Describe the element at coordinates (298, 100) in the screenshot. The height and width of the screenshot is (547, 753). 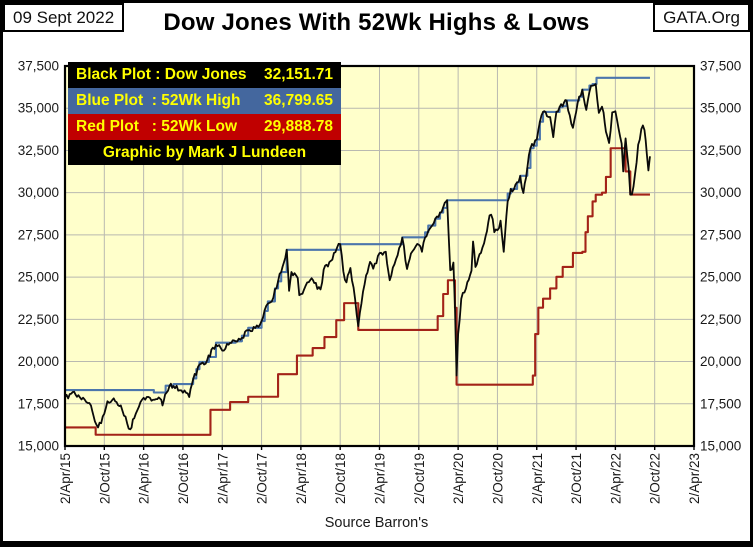
I see `legend-row-value: 36,799.65` at that location.